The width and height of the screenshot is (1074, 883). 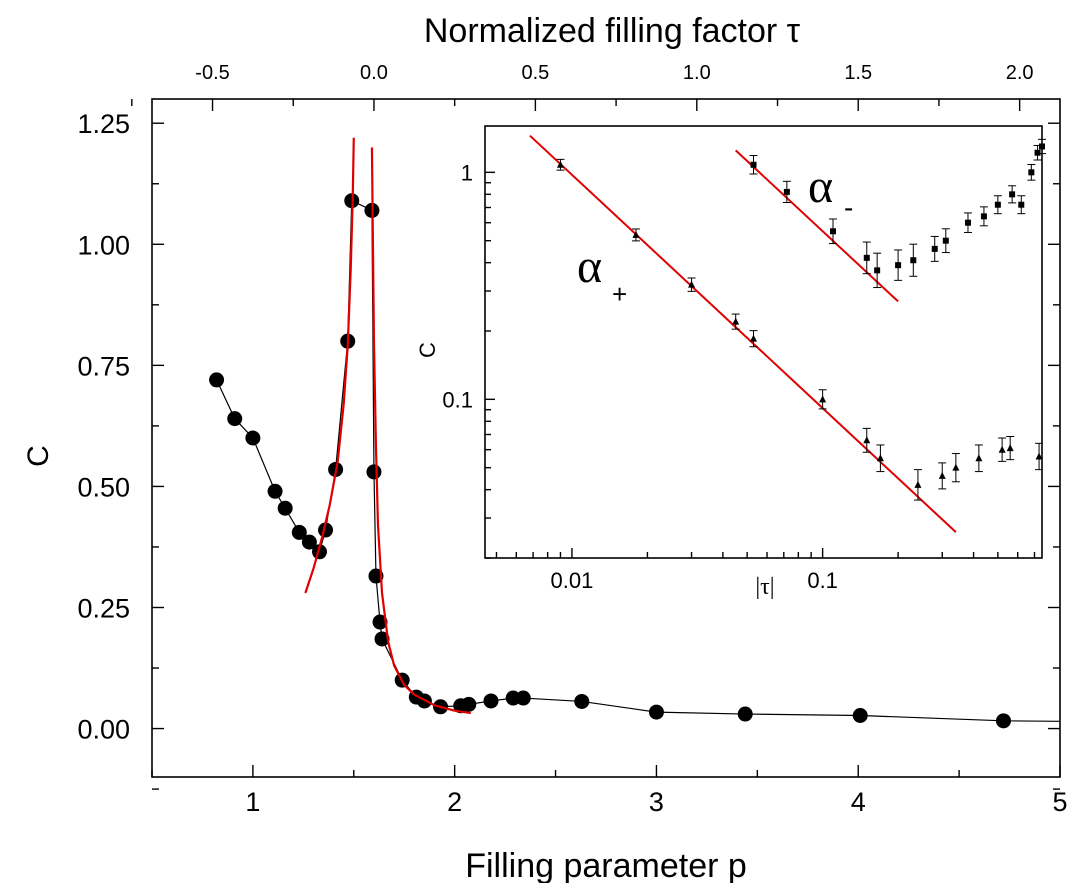 What do you see at coordinates (38, 456) in the screenshot?
I see `main-y-axis-title: C` at bounding box center [38, 456].